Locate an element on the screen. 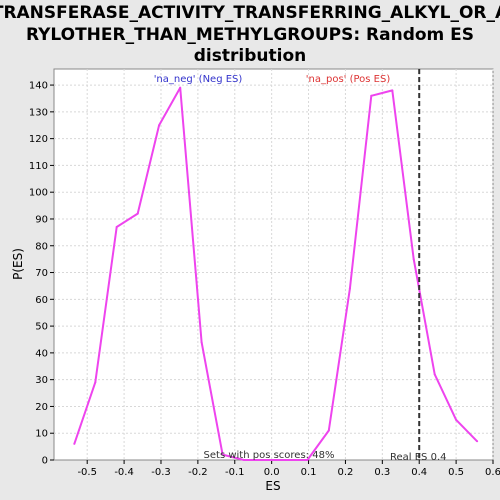 This screenshot has width=500, height=500. x-tick-label: 0.5 is located at coordinates (456, 472).